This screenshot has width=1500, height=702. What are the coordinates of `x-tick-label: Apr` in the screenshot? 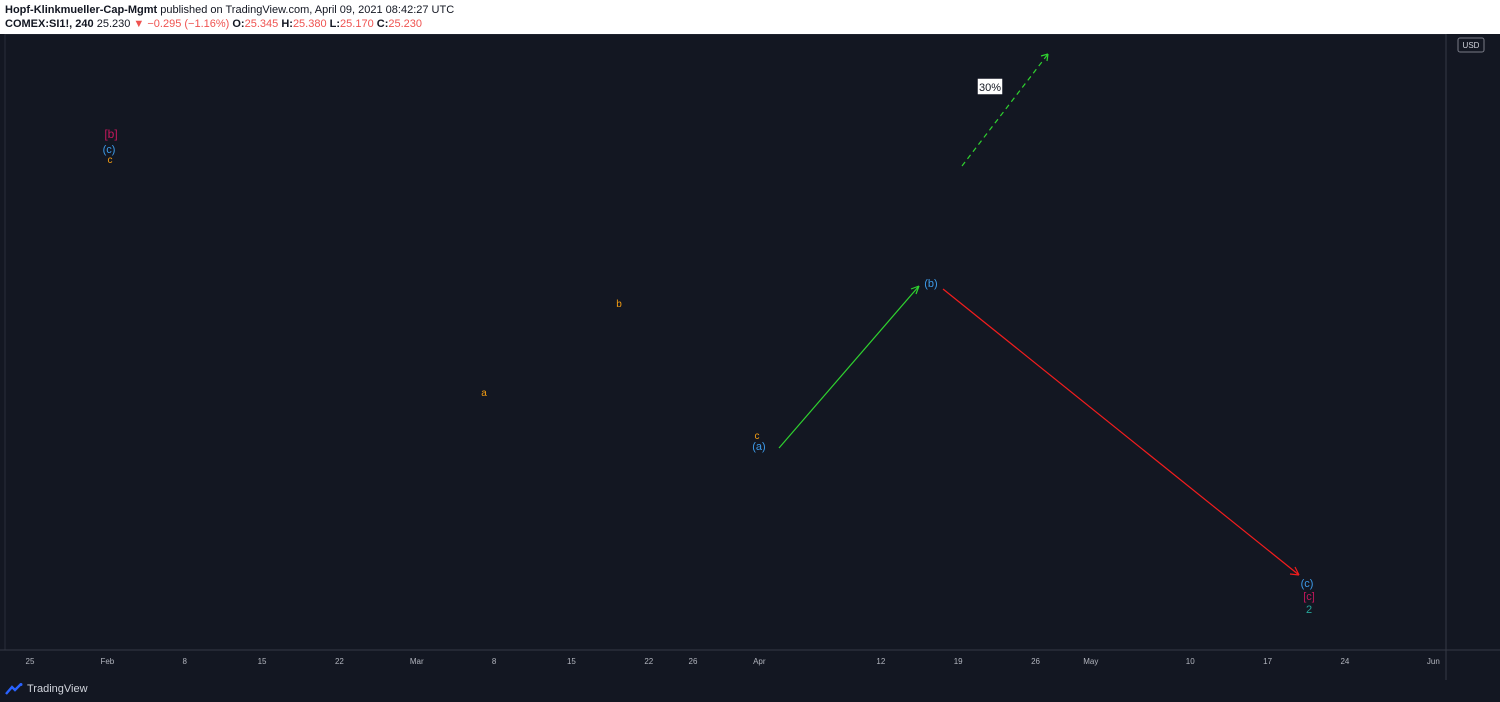 It's located at (759, 661).